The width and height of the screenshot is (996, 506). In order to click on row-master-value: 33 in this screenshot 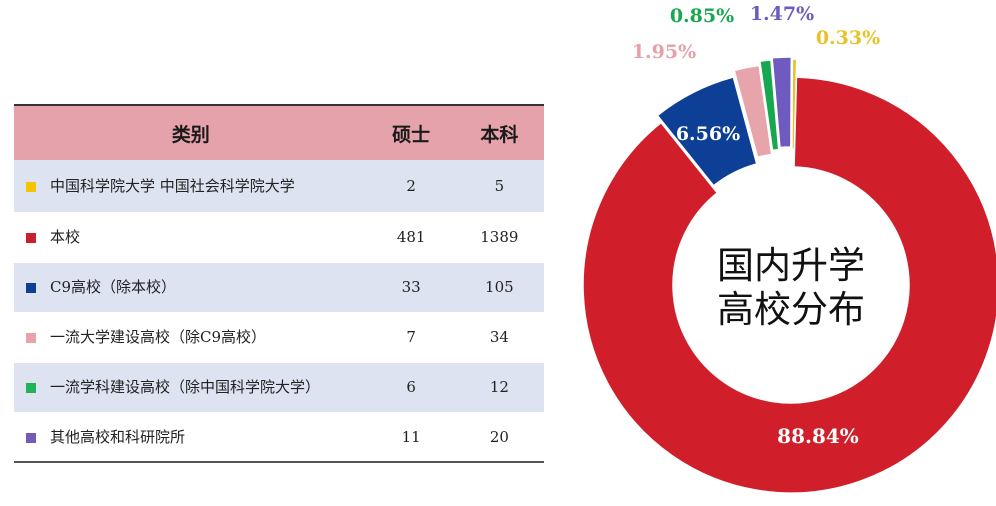, I will do `click(411, 287)`.